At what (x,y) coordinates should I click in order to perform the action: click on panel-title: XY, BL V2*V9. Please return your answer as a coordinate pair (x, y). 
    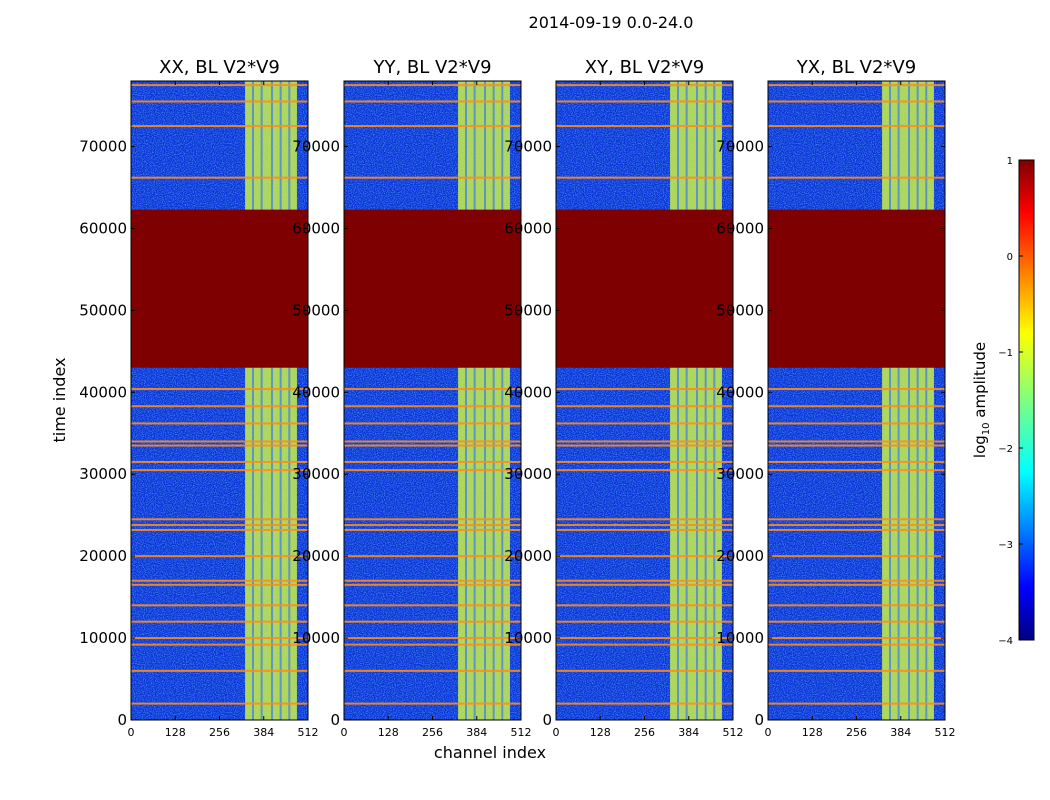
    Looking at the image, I should click on (644, 67).